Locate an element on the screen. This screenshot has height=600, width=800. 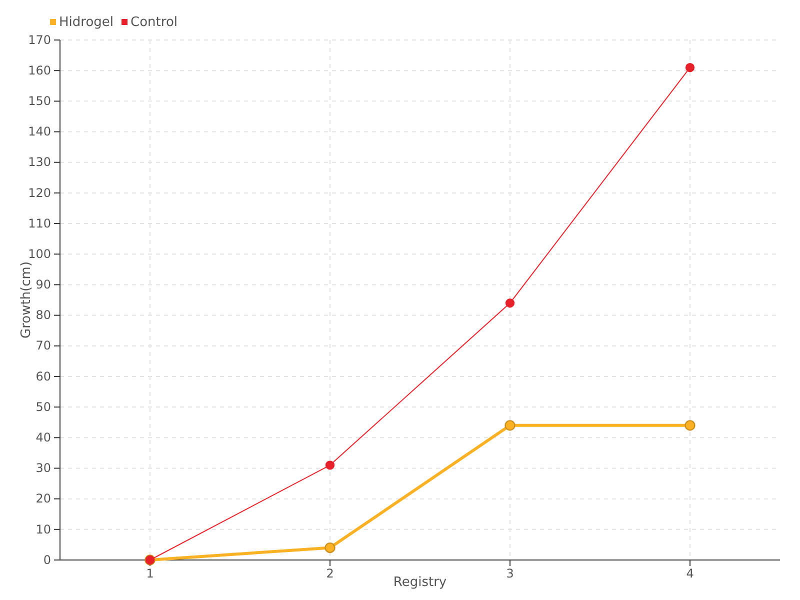
x-tick-label: 3 is located at coordinates (510, 573).